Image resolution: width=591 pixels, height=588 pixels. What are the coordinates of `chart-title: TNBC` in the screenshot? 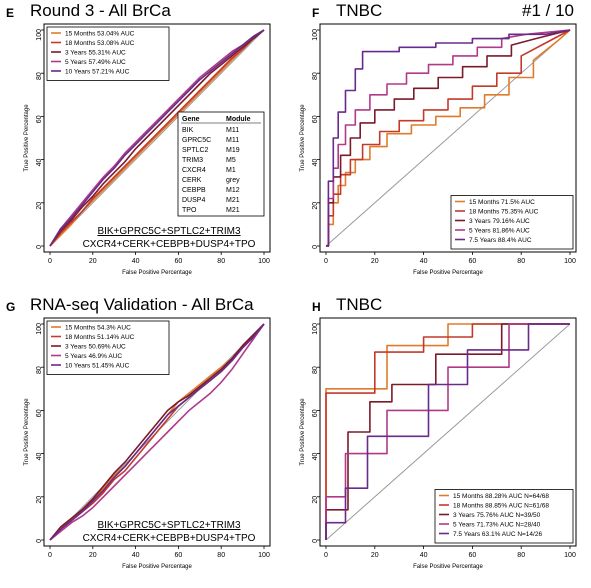 It's located at (359, 10).